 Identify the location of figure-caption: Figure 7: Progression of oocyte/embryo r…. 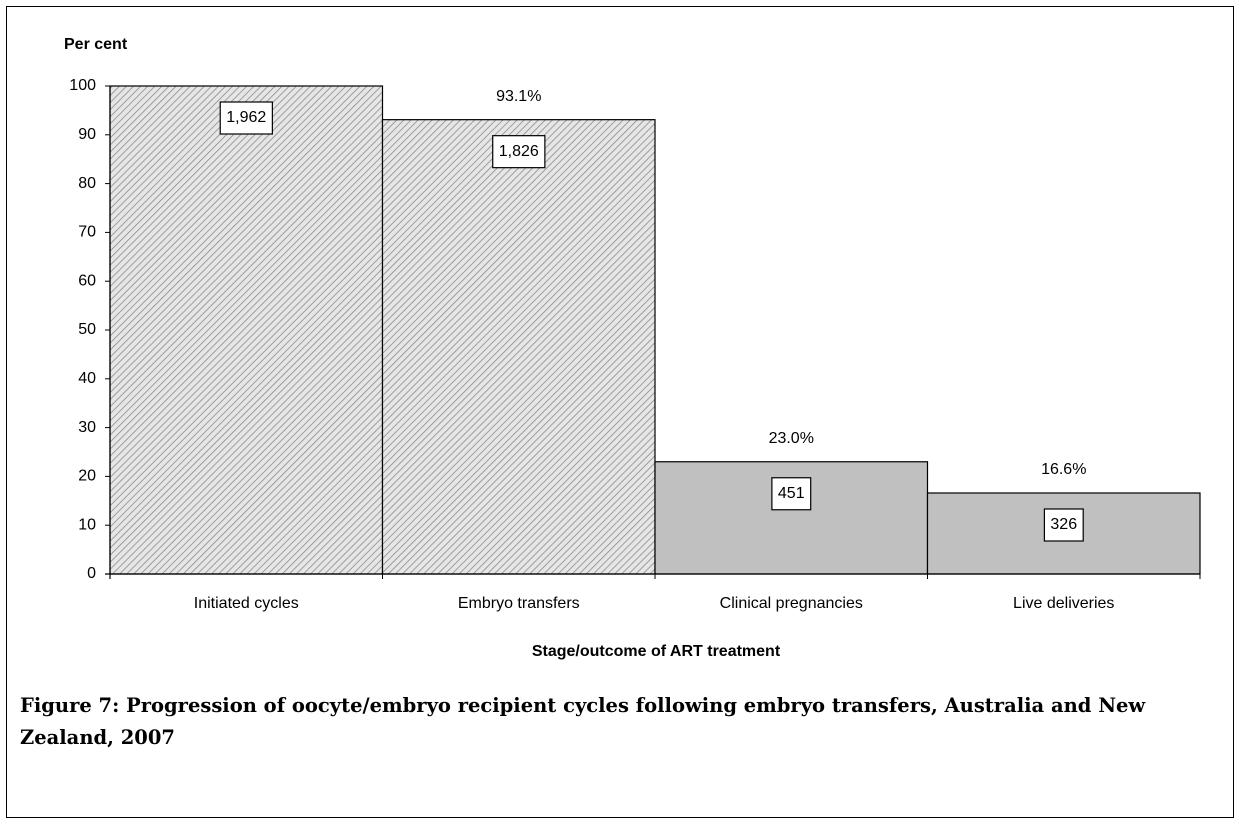
(583, 721).